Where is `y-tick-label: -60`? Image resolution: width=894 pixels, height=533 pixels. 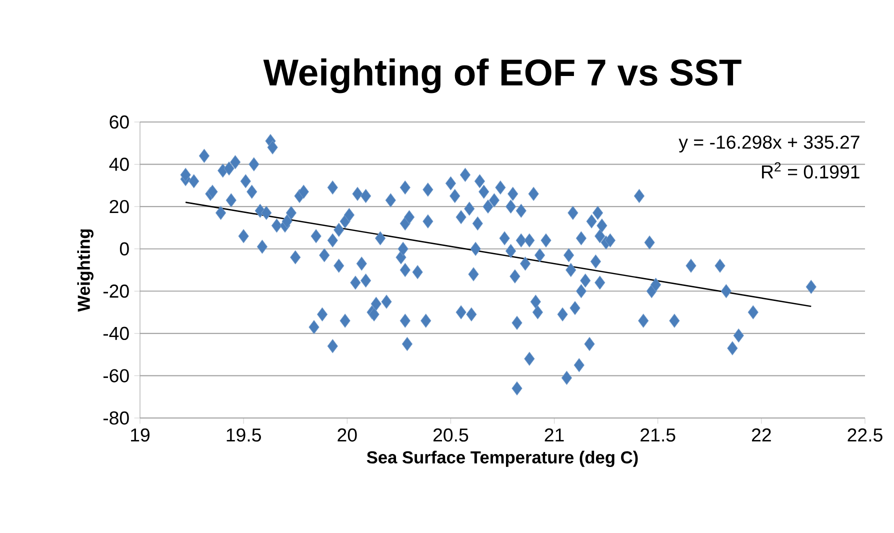 y-tick-label: -60 is located at coordinates (116, 375).